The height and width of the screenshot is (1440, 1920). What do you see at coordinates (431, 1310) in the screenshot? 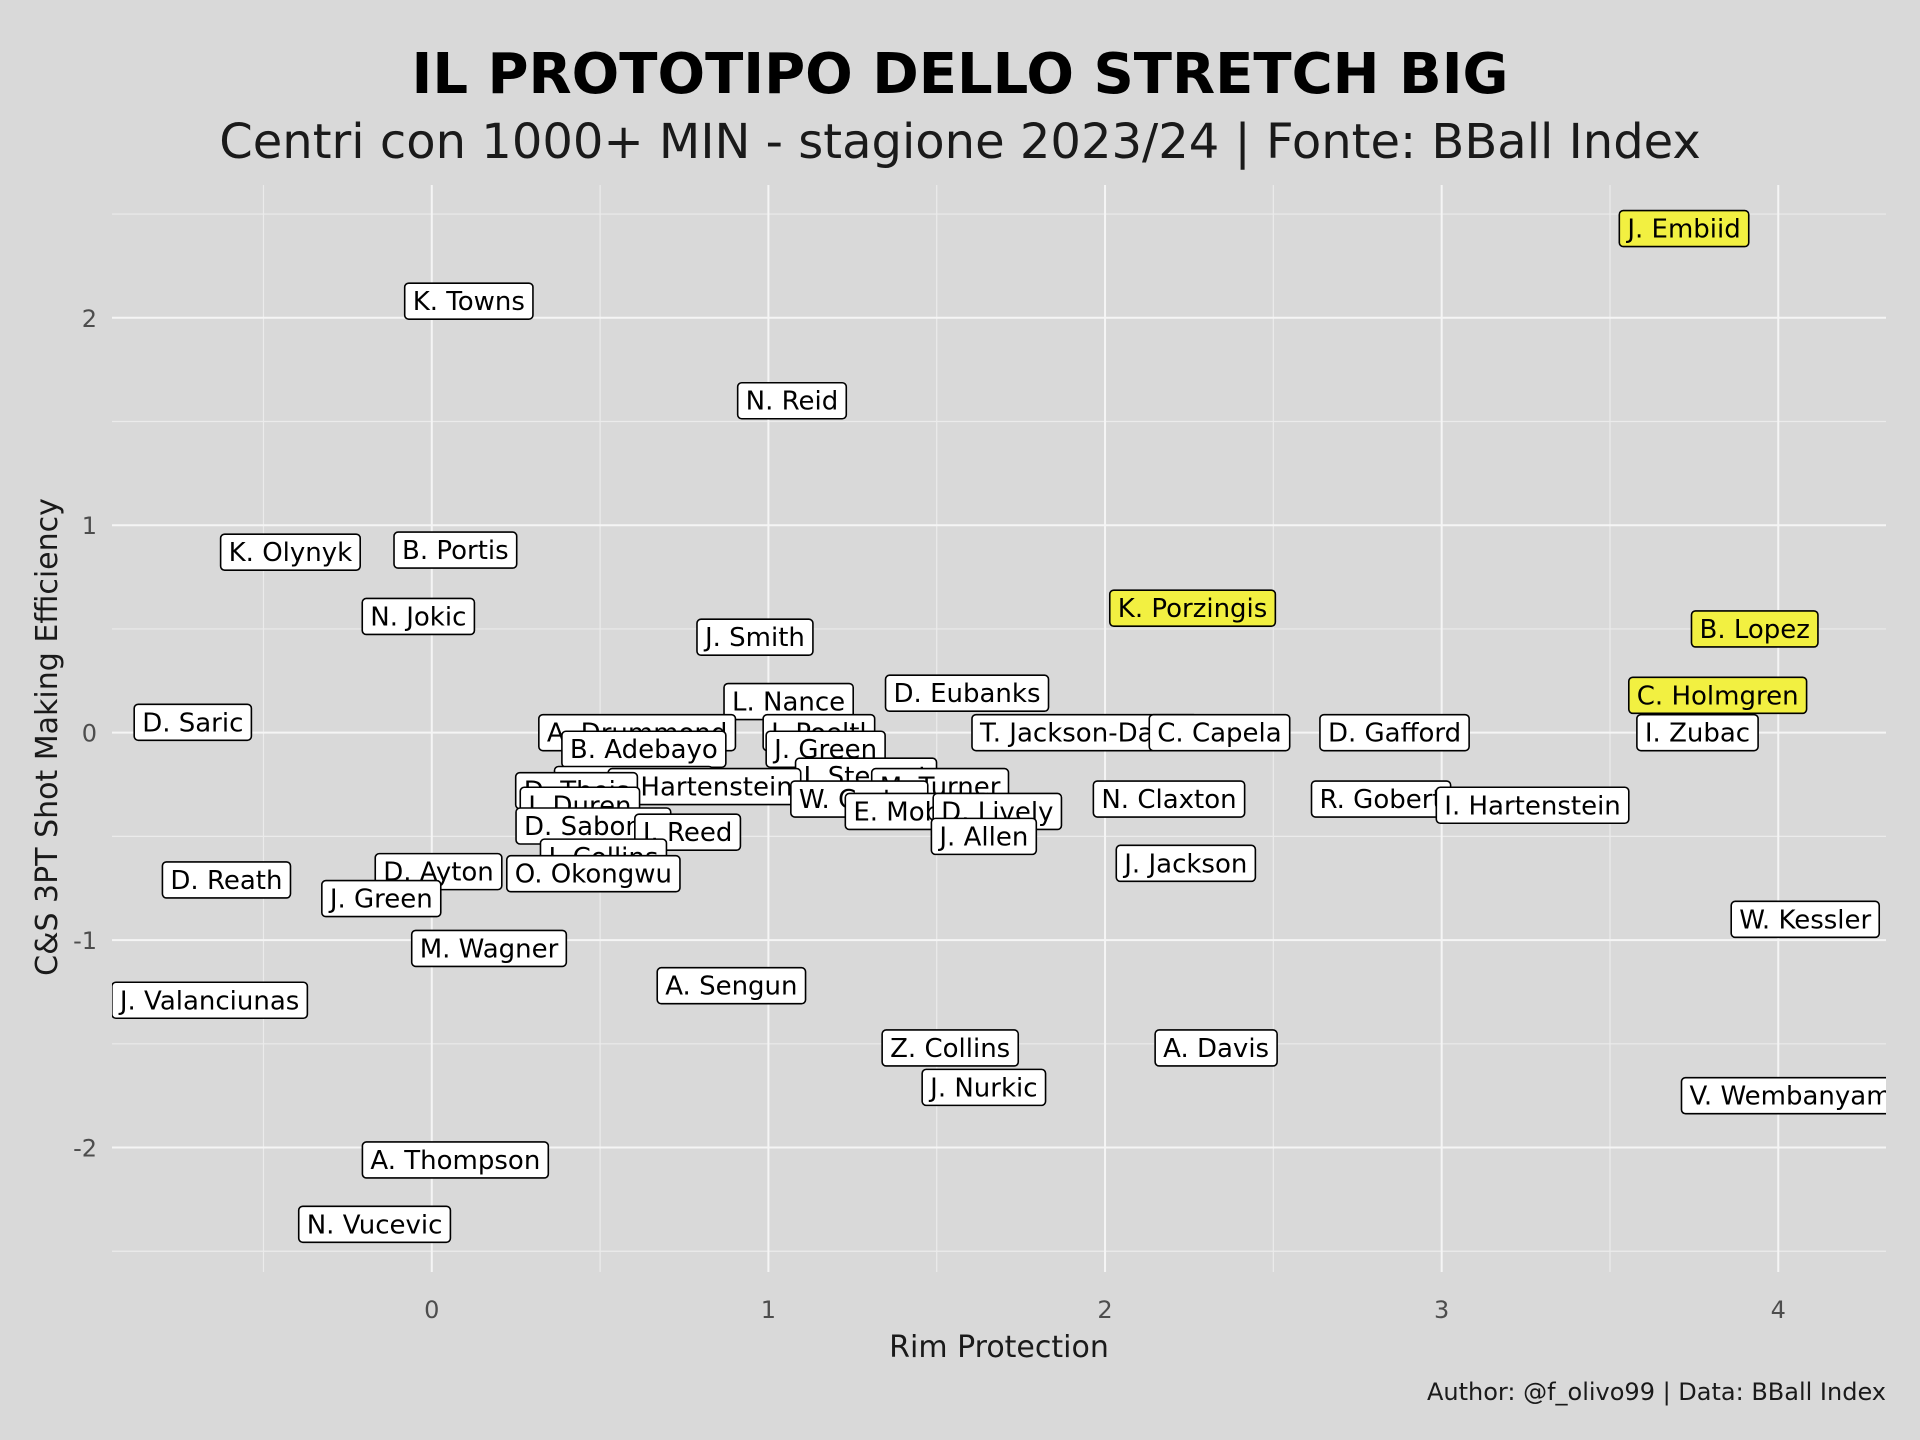
I see `x-tick-label: 0` at bounding box center [431, 1310].